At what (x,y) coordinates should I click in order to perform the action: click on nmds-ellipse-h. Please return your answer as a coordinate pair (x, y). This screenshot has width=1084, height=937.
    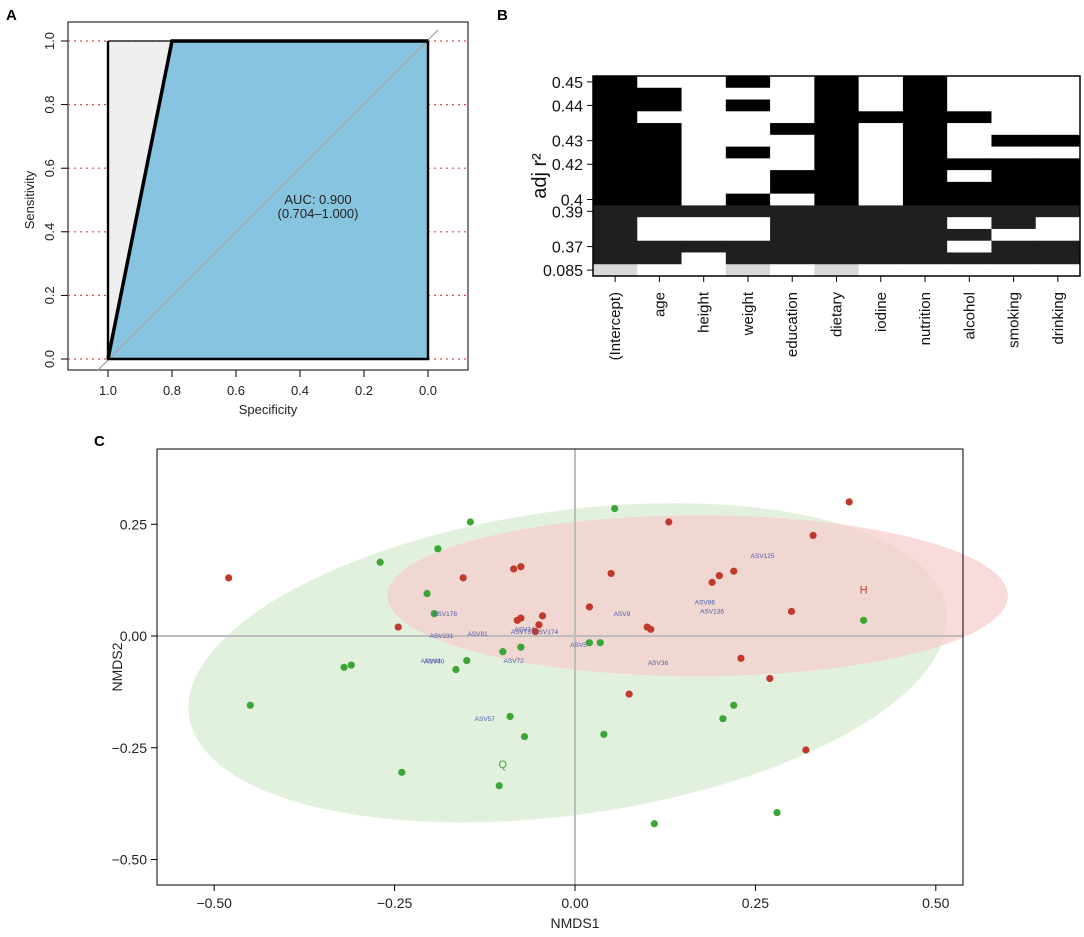
    Looking at the image, I should click on (697, 596).